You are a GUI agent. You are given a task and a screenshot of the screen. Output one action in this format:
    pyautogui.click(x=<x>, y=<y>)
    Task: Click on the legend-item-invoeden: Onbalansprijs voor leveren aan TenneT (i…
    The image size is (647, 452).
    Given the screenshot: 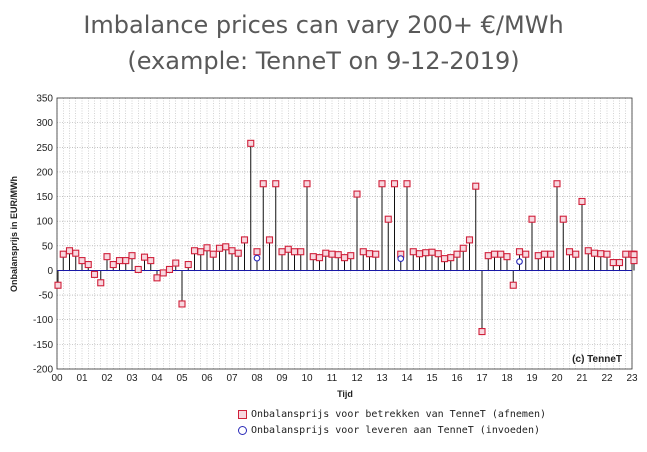 What is the action you would take?
    pyautogui.click(x=389, y=430)
    